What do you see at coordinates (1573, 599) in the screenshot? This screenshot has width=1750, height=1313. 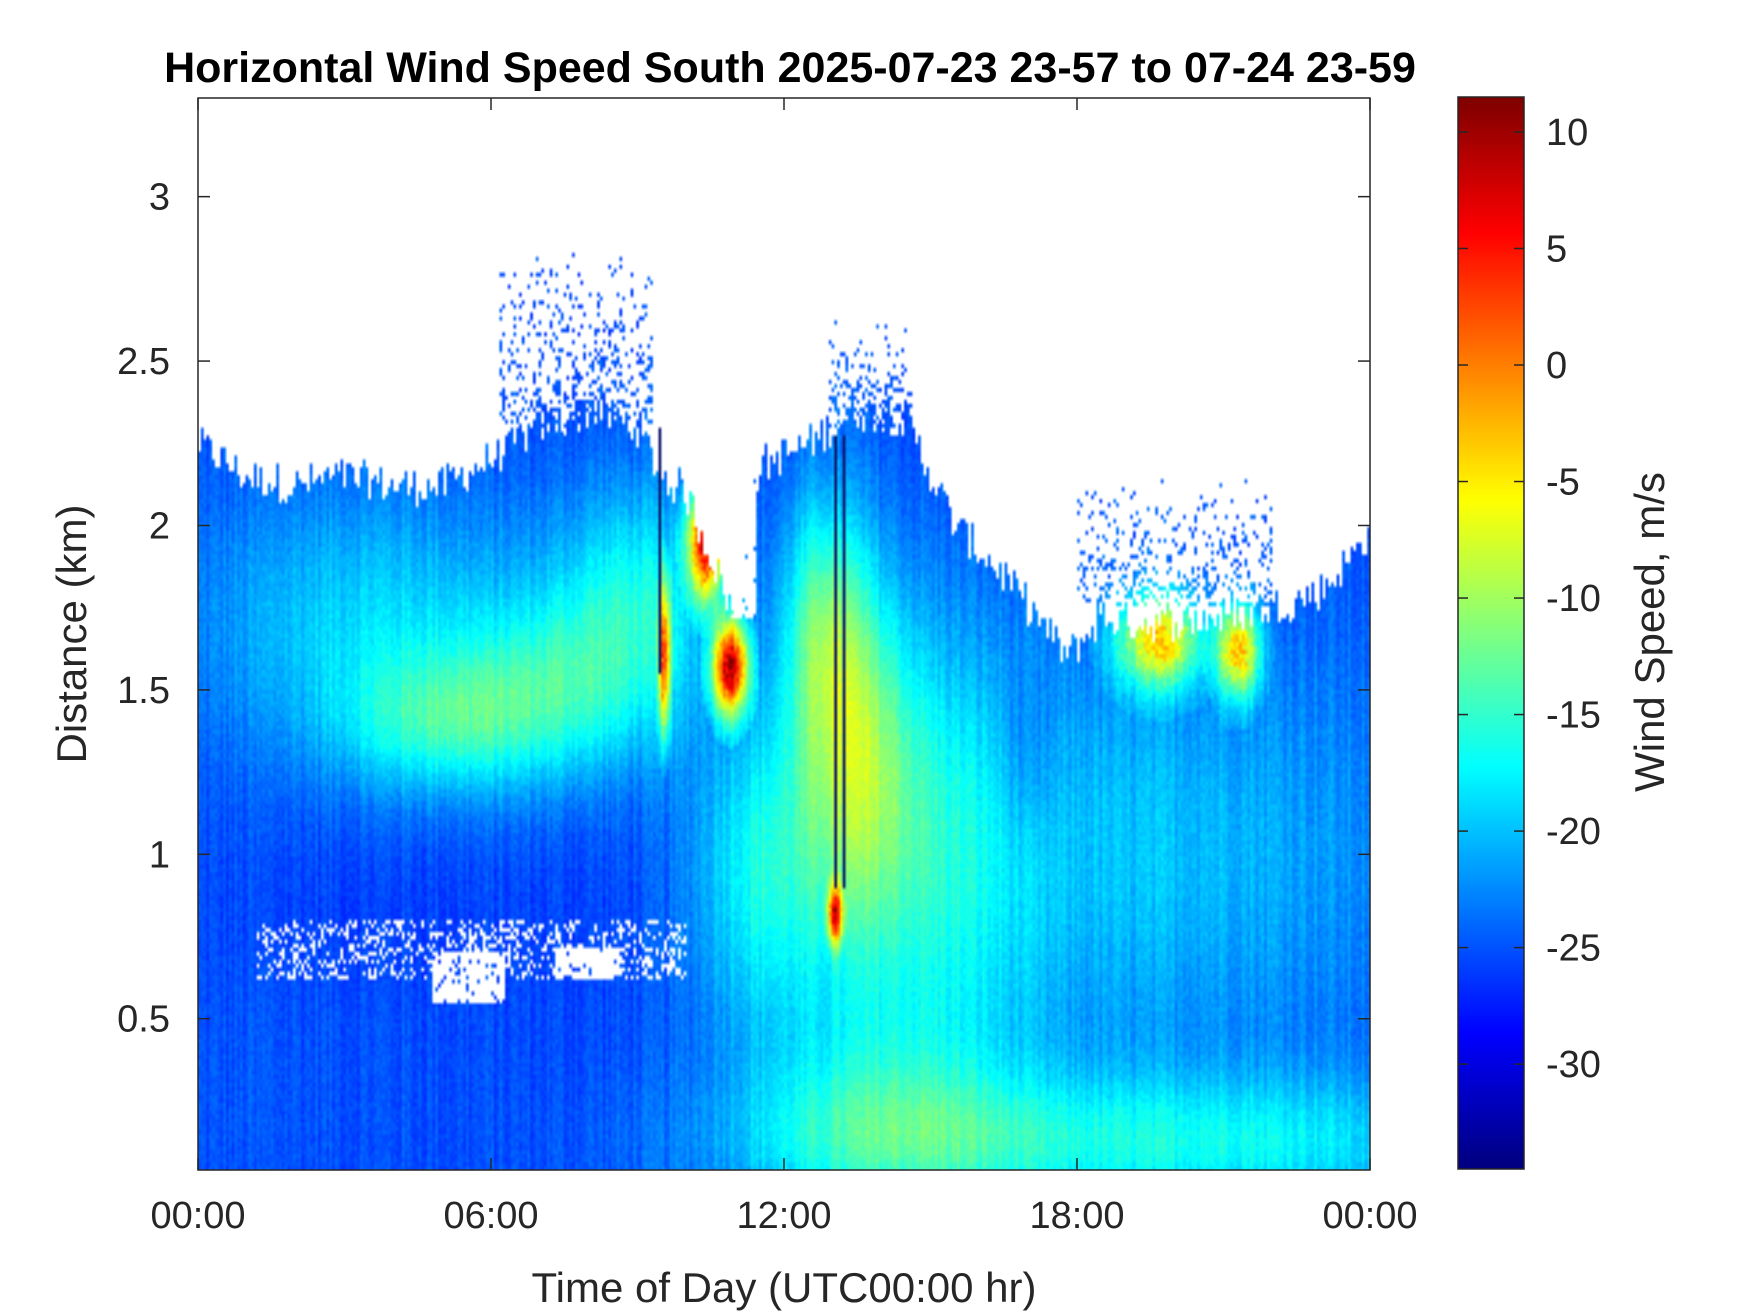 I see `colorbar-tick-label: -10` at bounding box center [1573, 599].